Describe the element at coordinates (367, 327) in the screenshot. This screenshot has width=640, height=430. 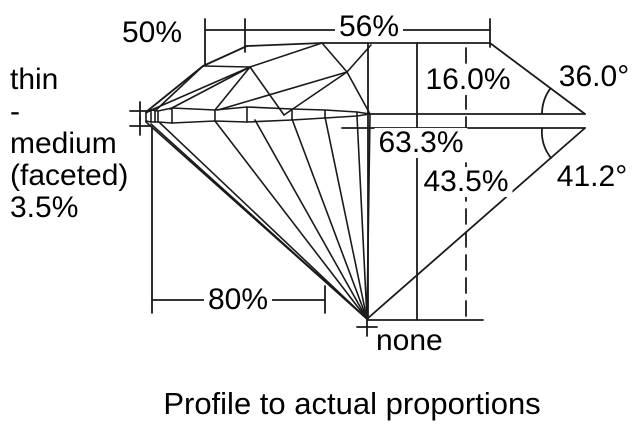
I see `culet-cross-marker` at that location.